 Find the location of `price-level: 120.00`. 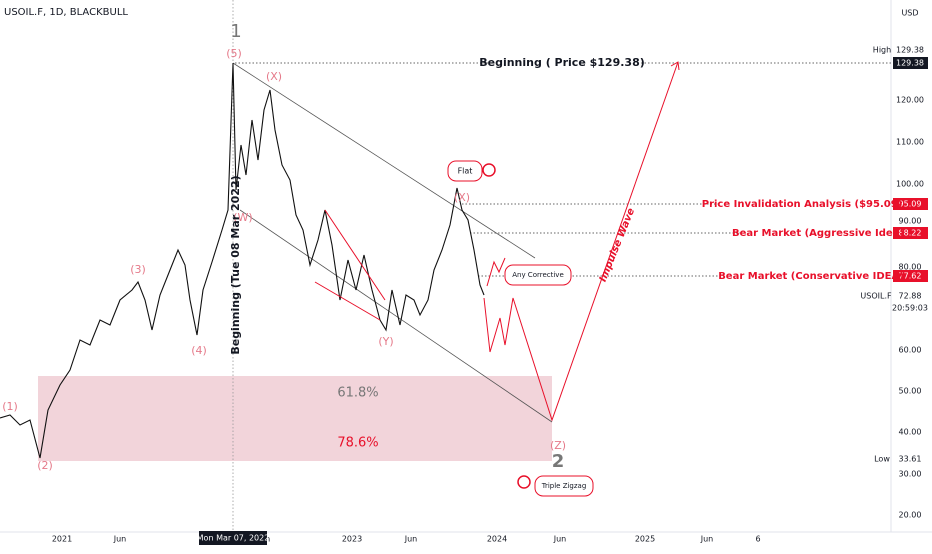

price-level: 120.00 is located at coordinates (910, 100).